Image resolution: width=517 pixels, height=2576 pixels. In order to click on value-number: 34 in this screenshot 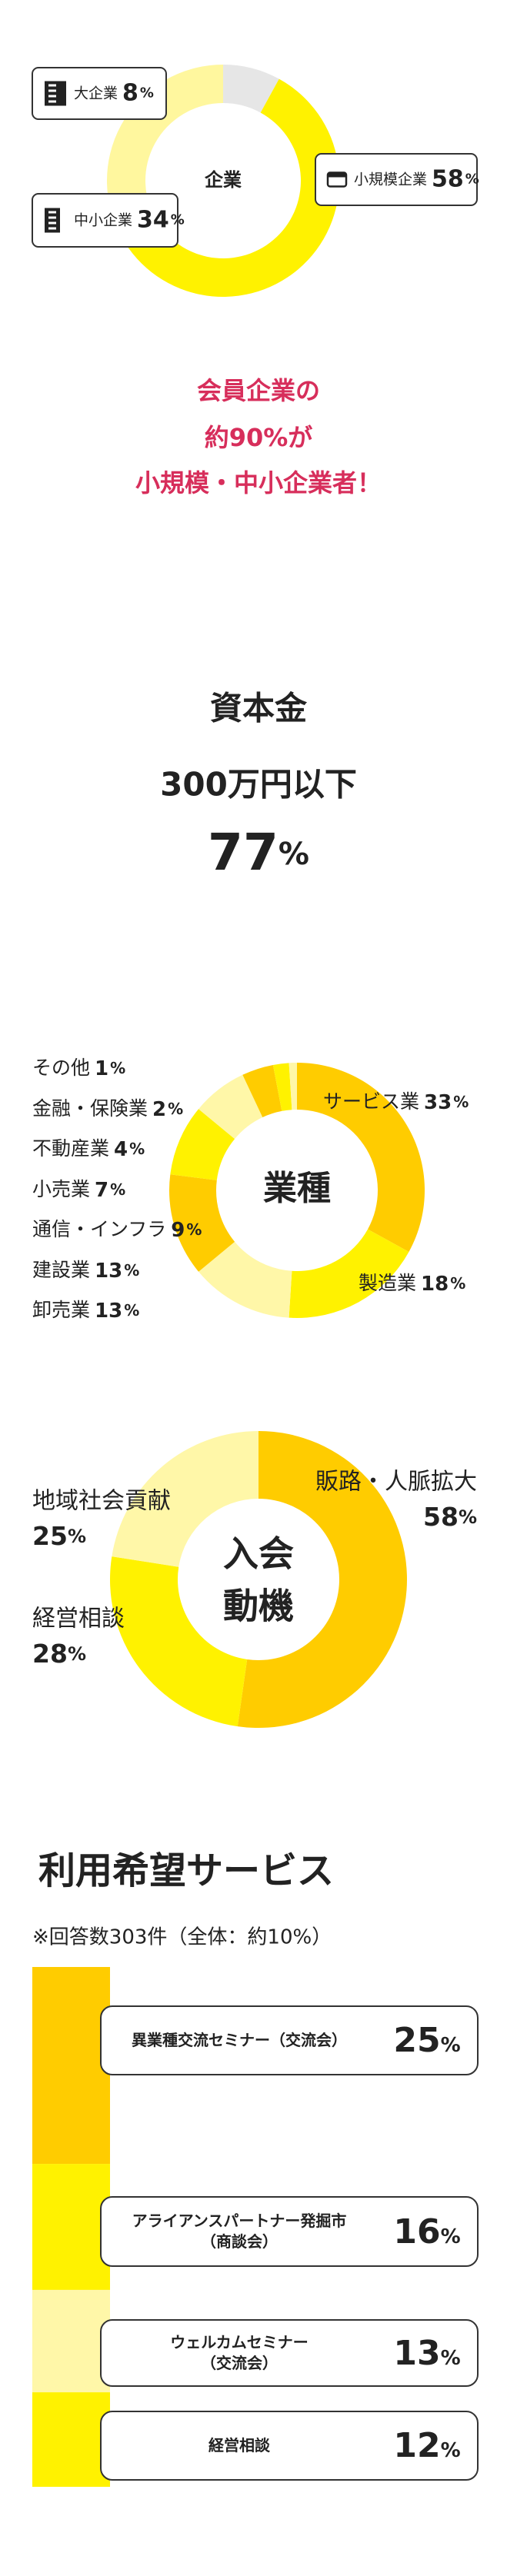, I will do `click(153, 220)`.